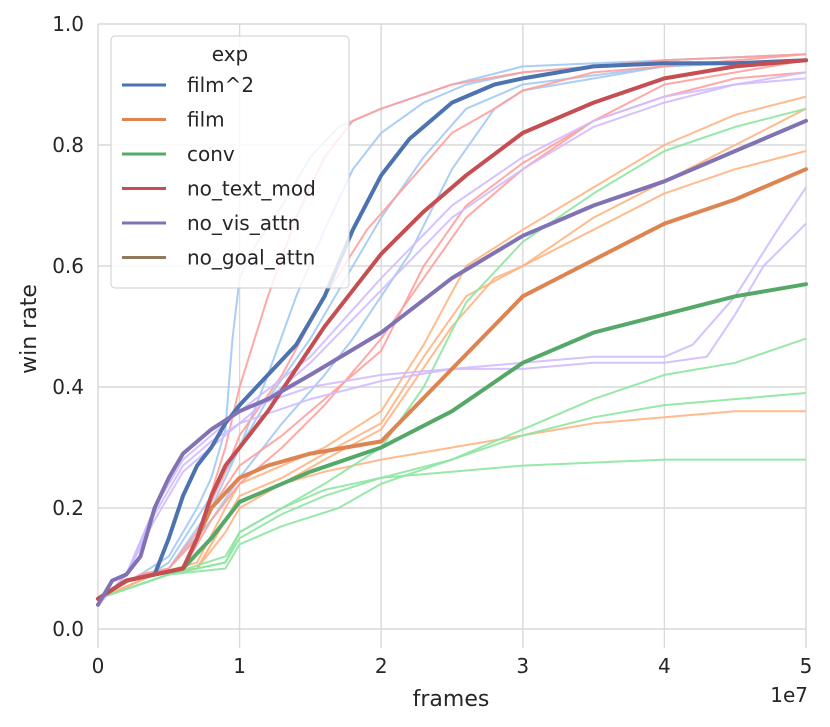 This screenshot has height=727, width=830. Describe the element at coordinates (68, 145) in the screenshot. I see `y-tick-label: 0.8` at that location.